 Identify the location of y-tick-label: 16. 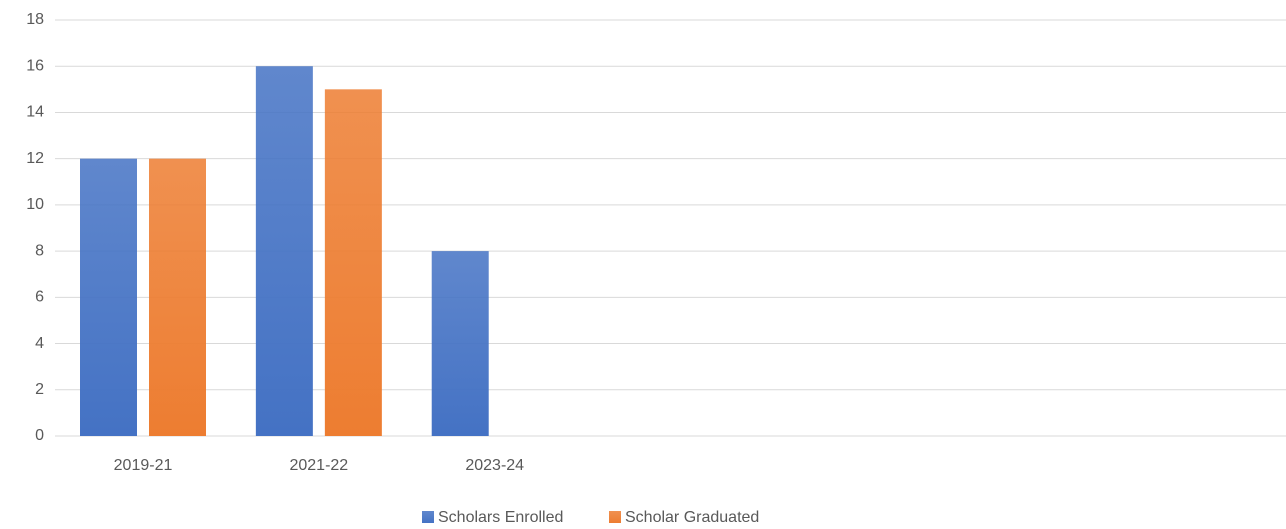
(35, 65).